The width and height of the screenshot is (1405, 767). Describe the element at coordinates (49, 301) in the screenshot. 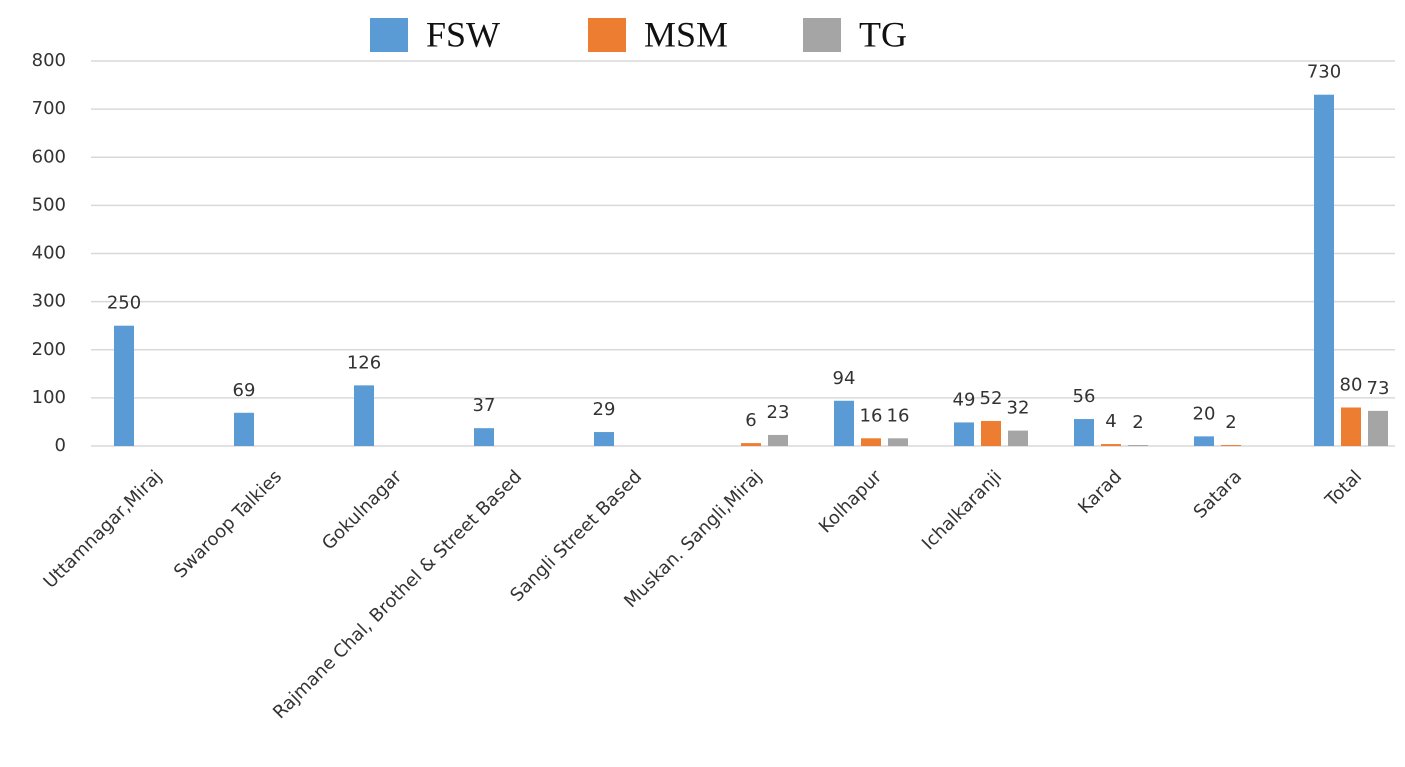

I see `y-tick-label: 300` at that location.